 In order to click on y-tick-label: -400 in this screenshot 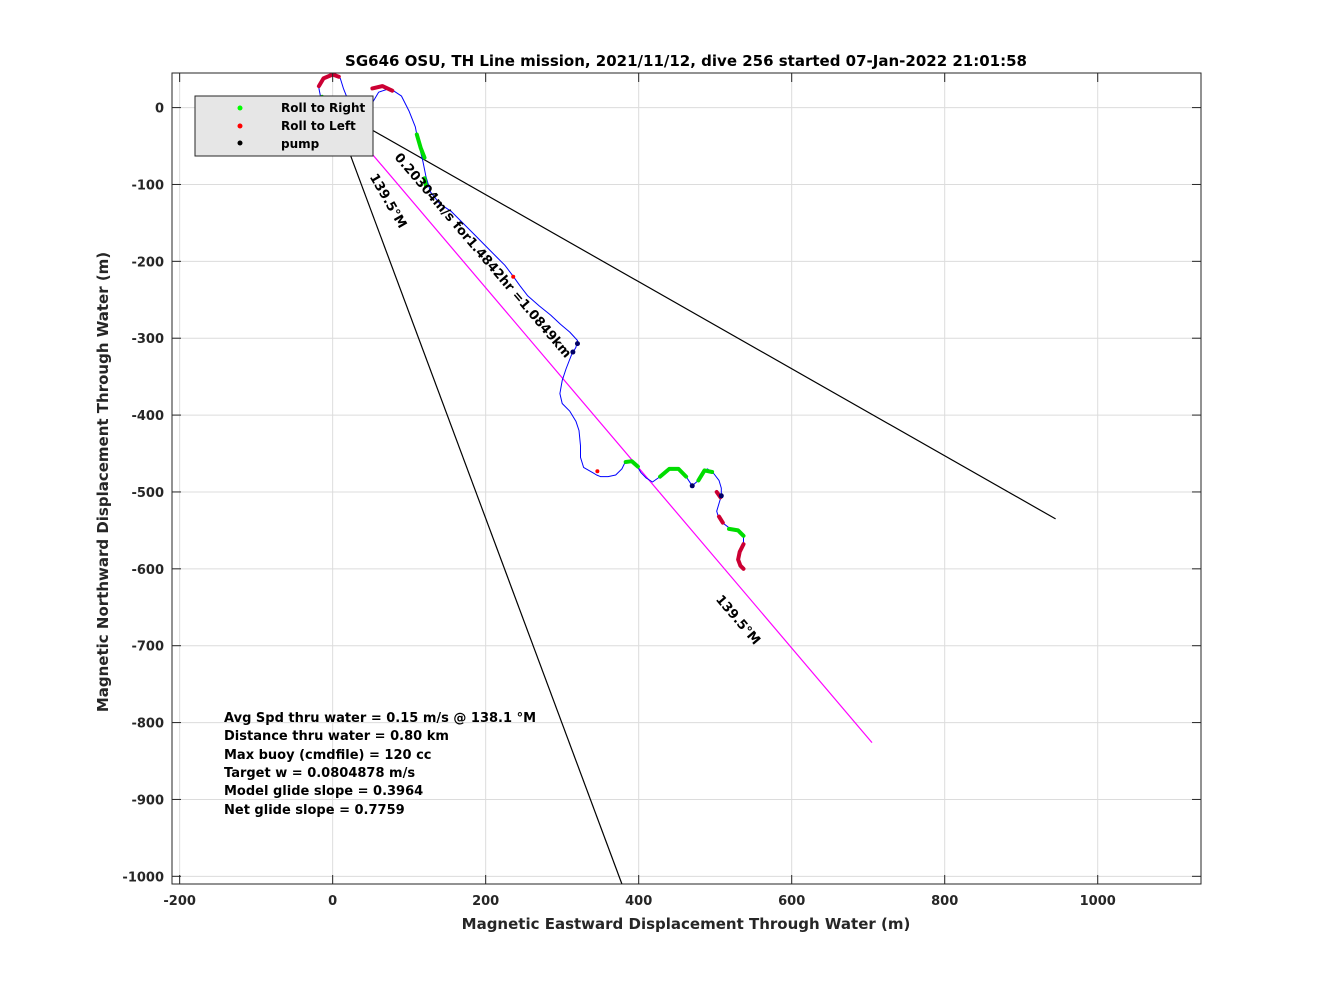, I will do `click(147, 416)`.